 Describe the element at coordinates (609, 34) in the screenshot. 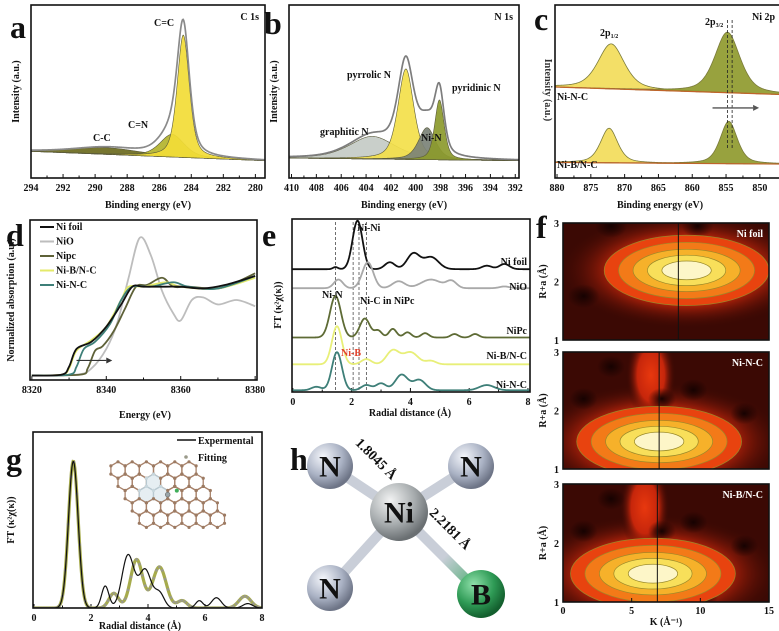

I see `orbital-label: 2p1/2` at that location.